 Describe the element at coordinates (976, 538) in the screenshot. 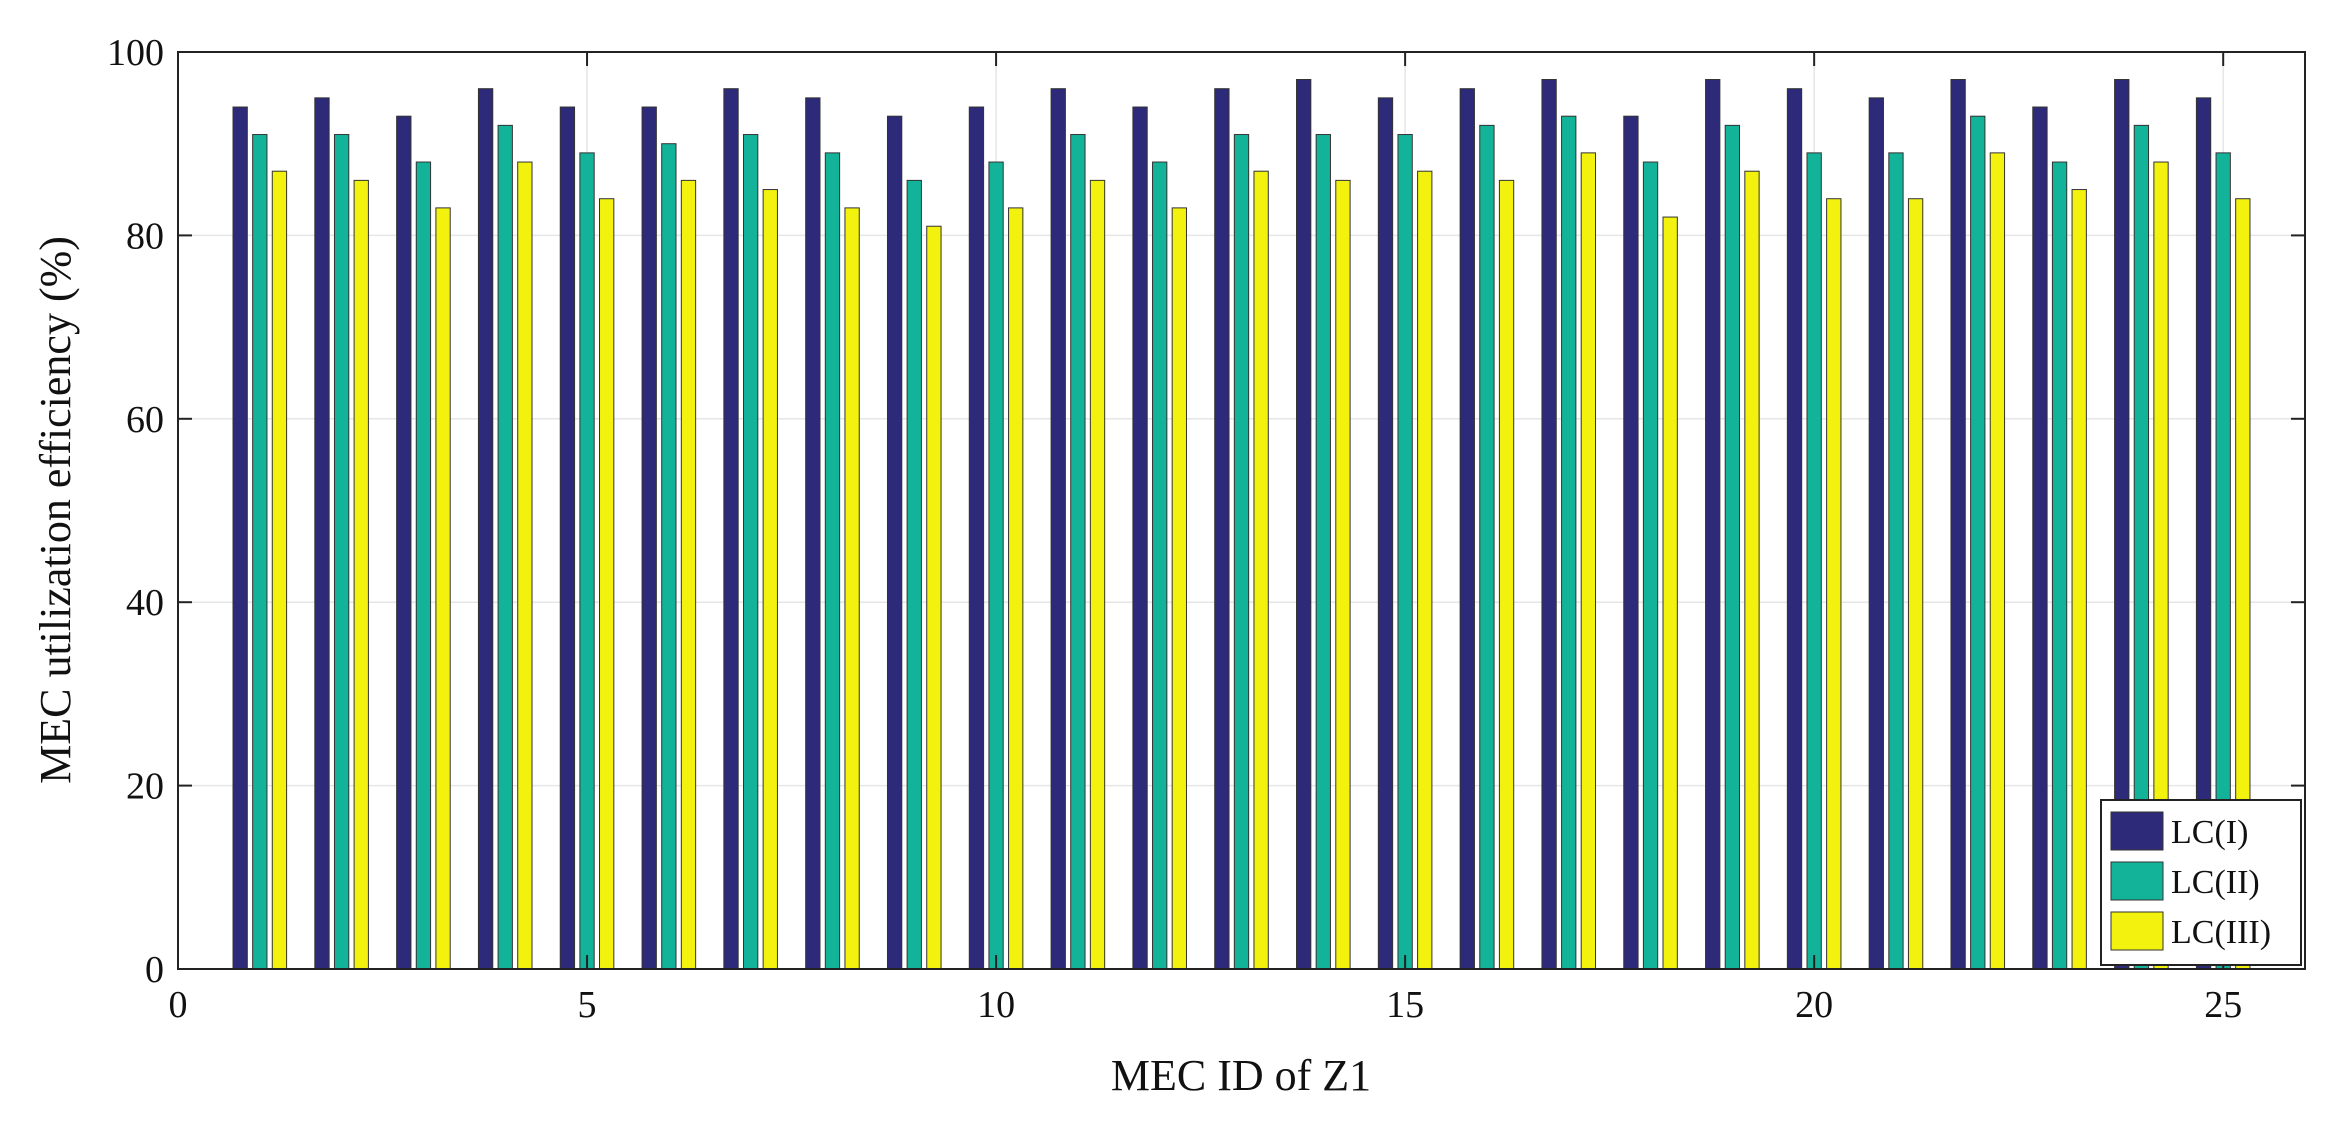

I see `bar-lc-i--10` at that location.